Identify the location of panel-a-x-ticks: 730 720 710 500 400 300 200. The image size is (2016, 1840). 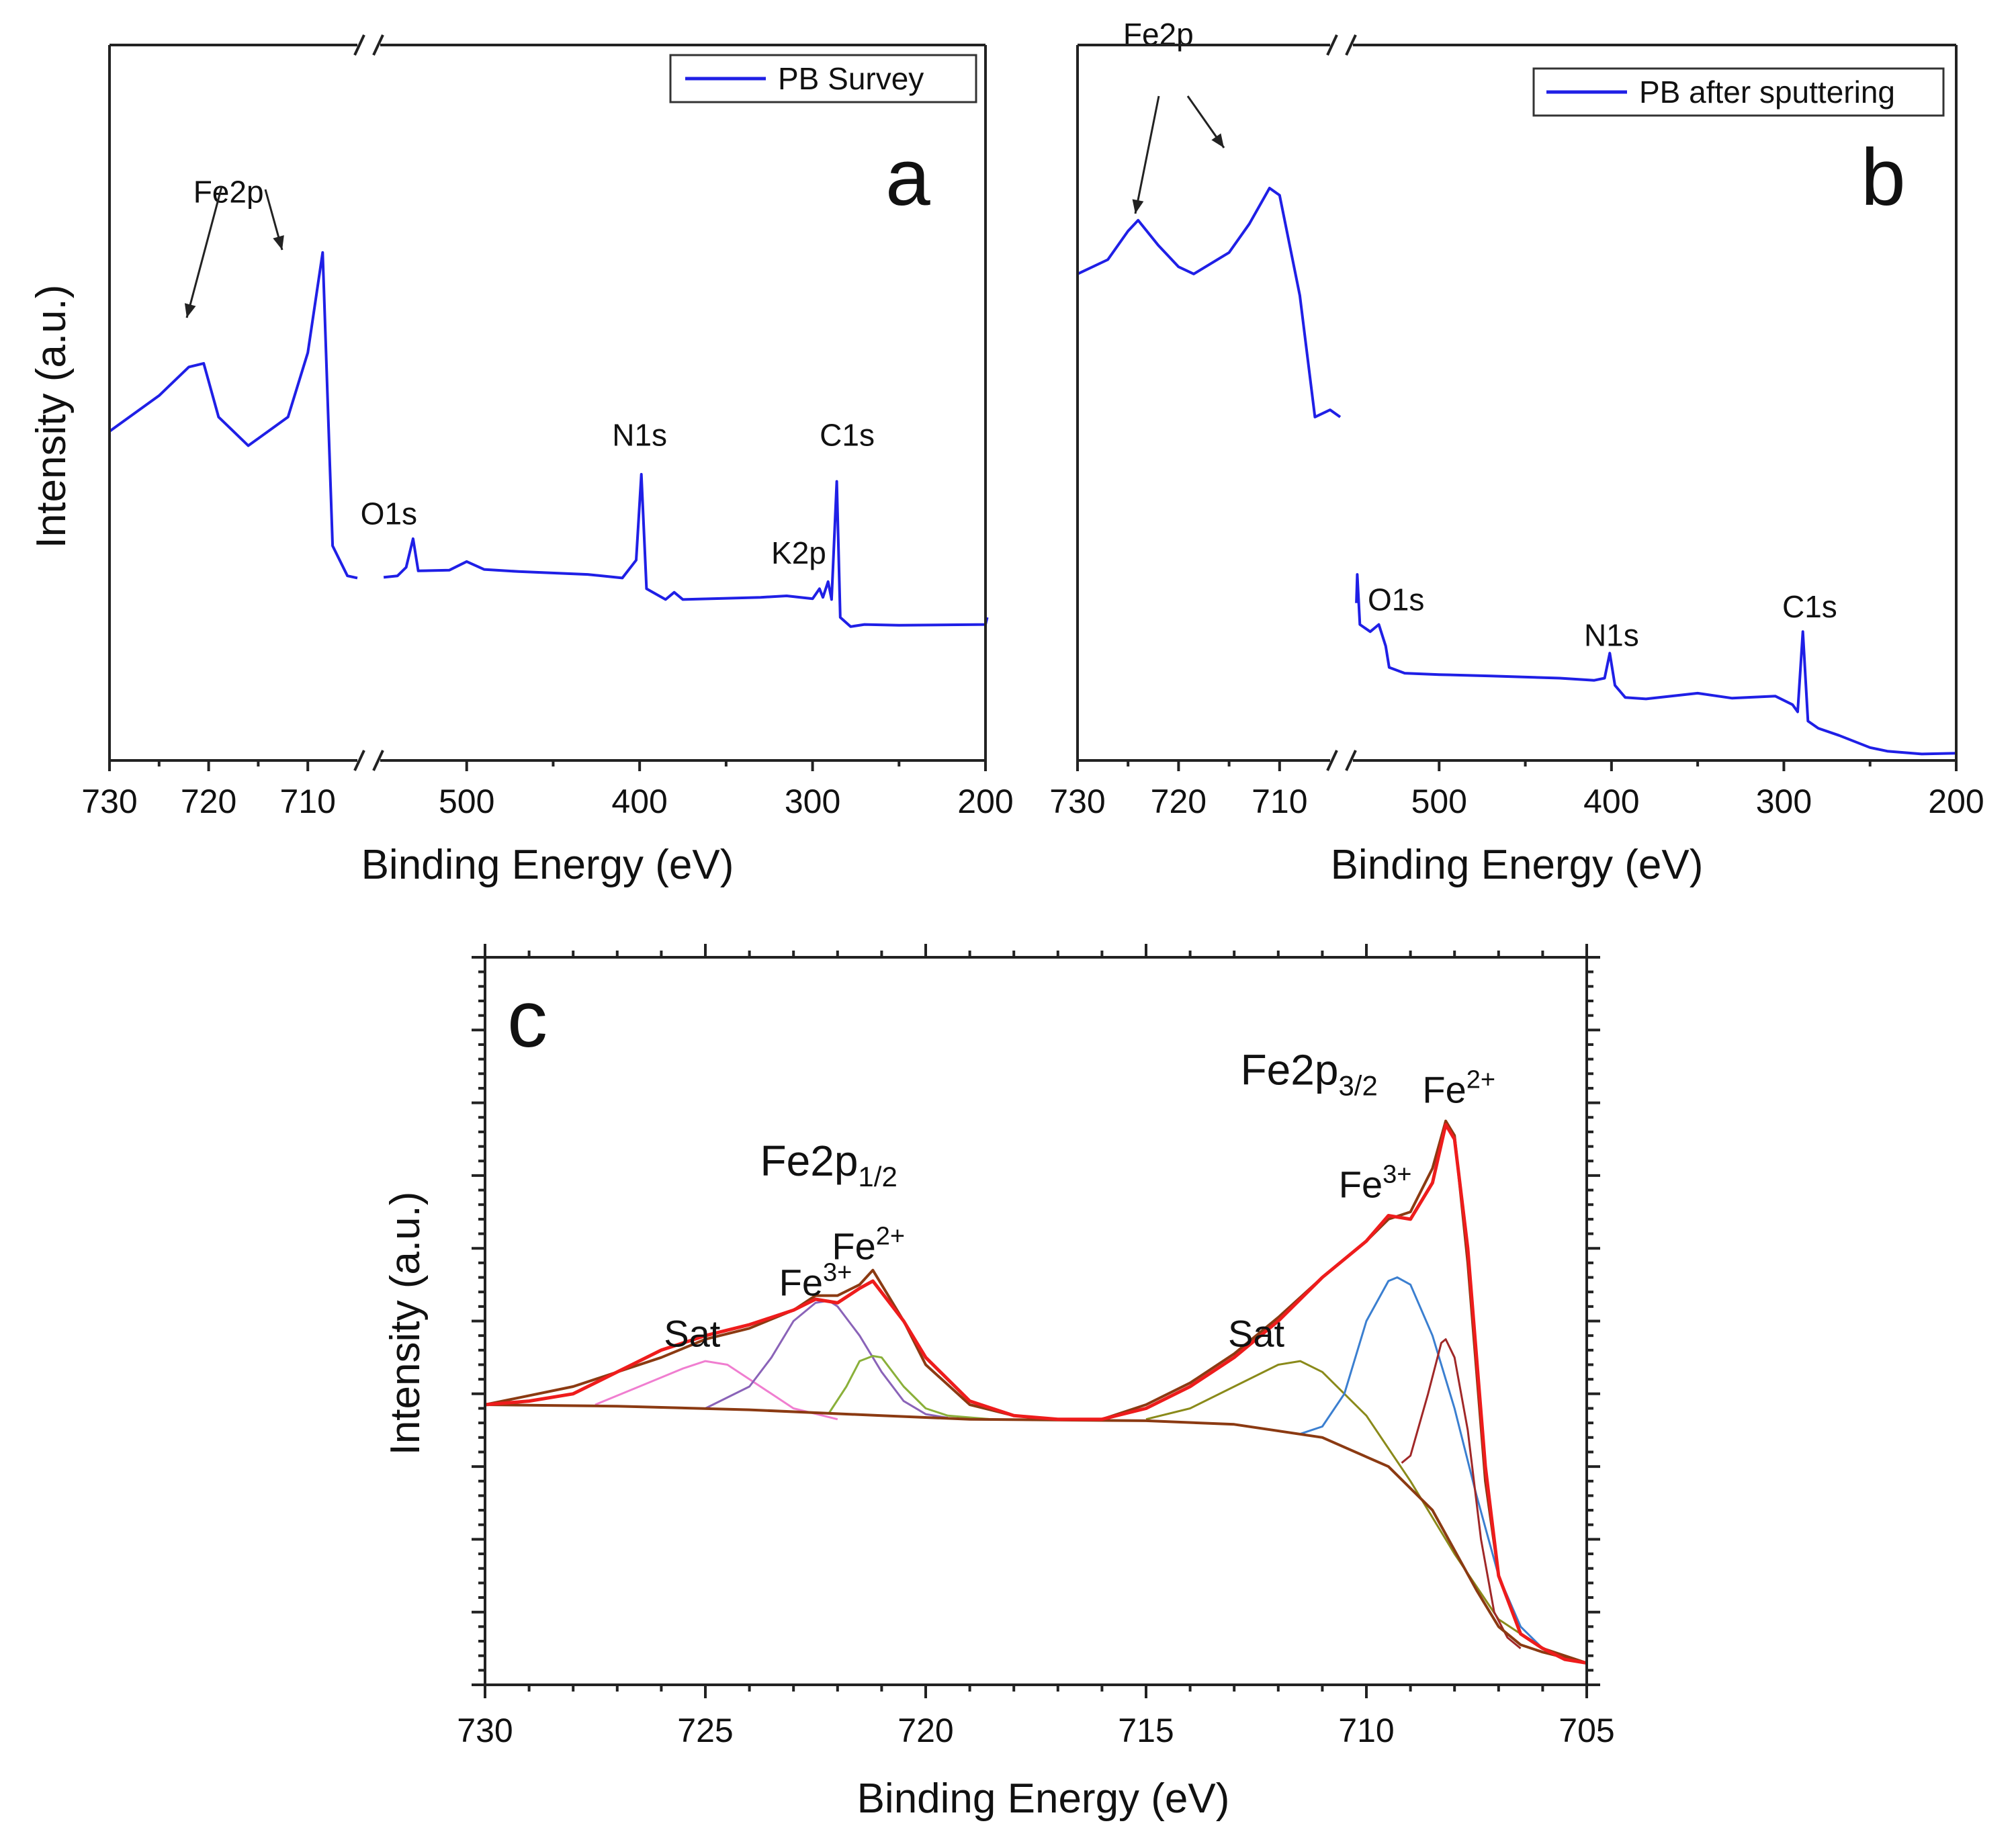
(547, 790).